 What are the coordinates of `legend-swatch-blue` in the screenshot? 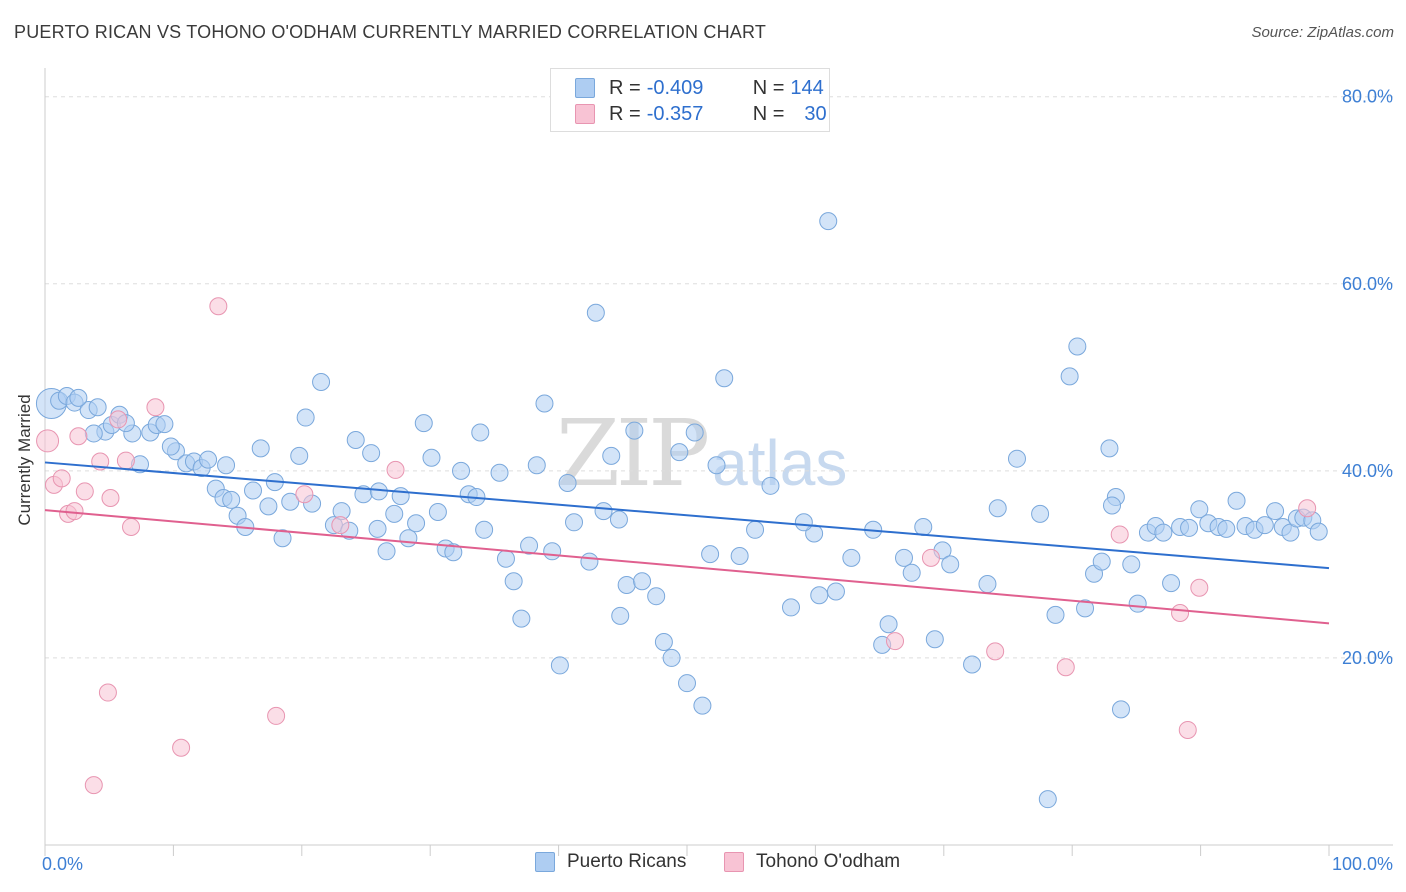 It's located at (585, 88).